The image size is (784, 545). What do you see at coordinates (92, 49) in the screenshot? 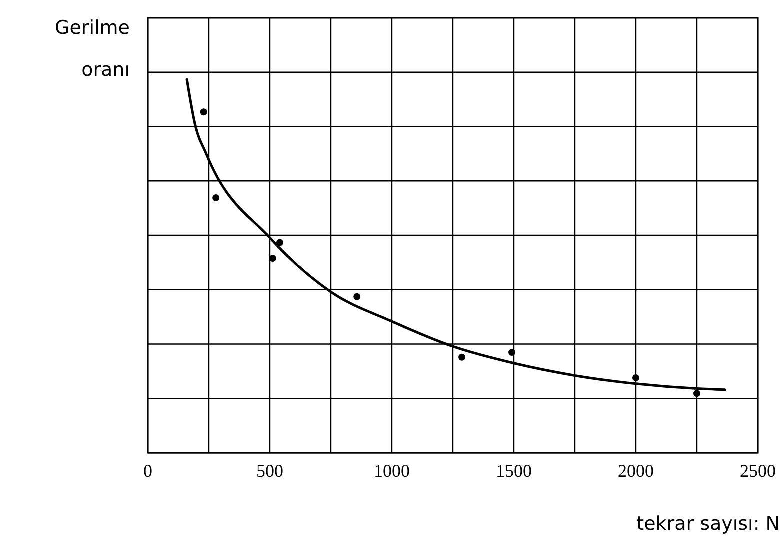
I see `y-axis-title: Gerilme oranı` at bounding box center [92, 49].